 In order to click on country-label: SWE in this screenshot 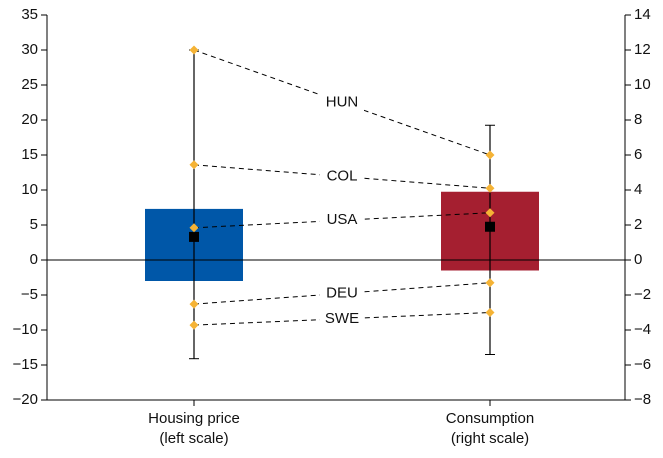, I will do `click(342, 318)`.